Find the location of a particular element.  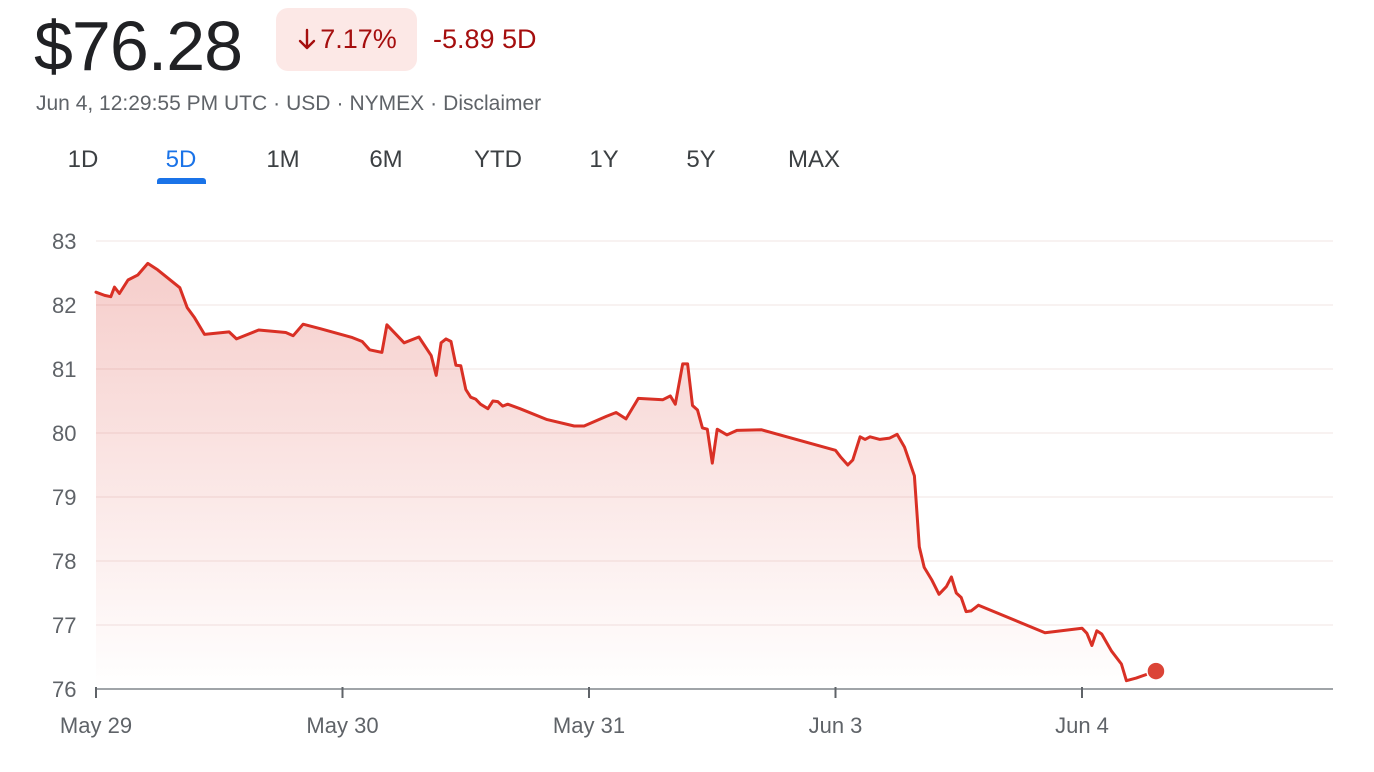

y-tick-label: 79 is located at coordinates (64, 497).